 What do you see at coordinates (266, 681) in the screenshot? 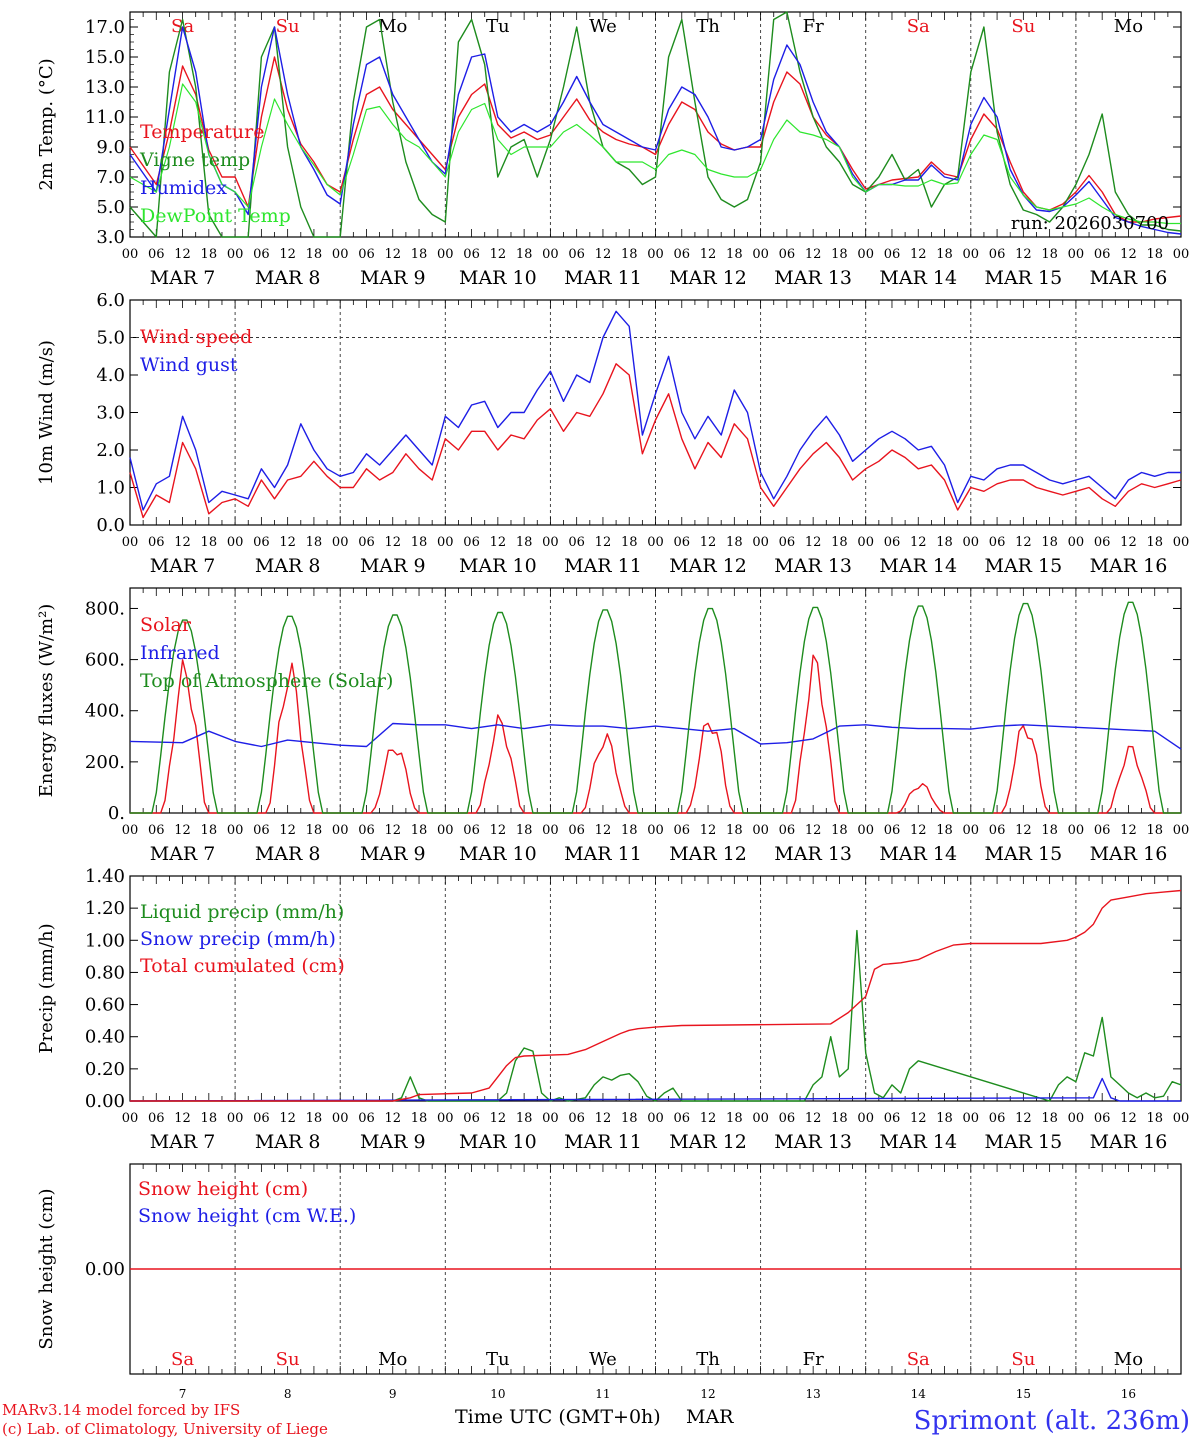
I see `legend-entry: Top of Atmosphere (Solar)` at bounding box center [266, 681].